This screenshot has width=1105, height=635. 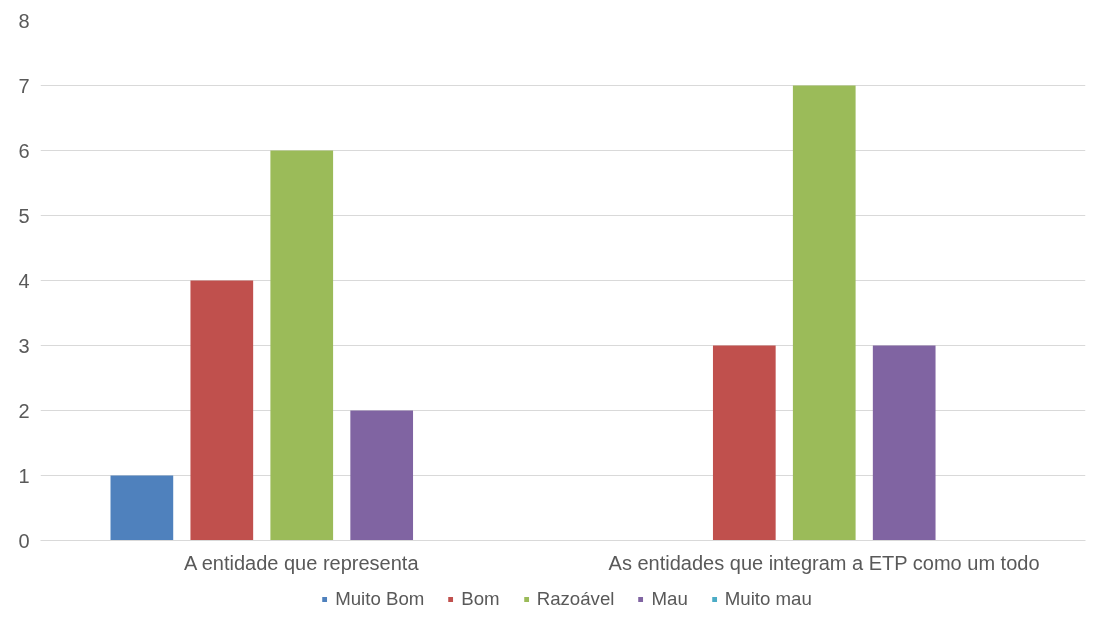 I want to click on x-tick-label: A entidade que representa, so click(x=301, y=562).